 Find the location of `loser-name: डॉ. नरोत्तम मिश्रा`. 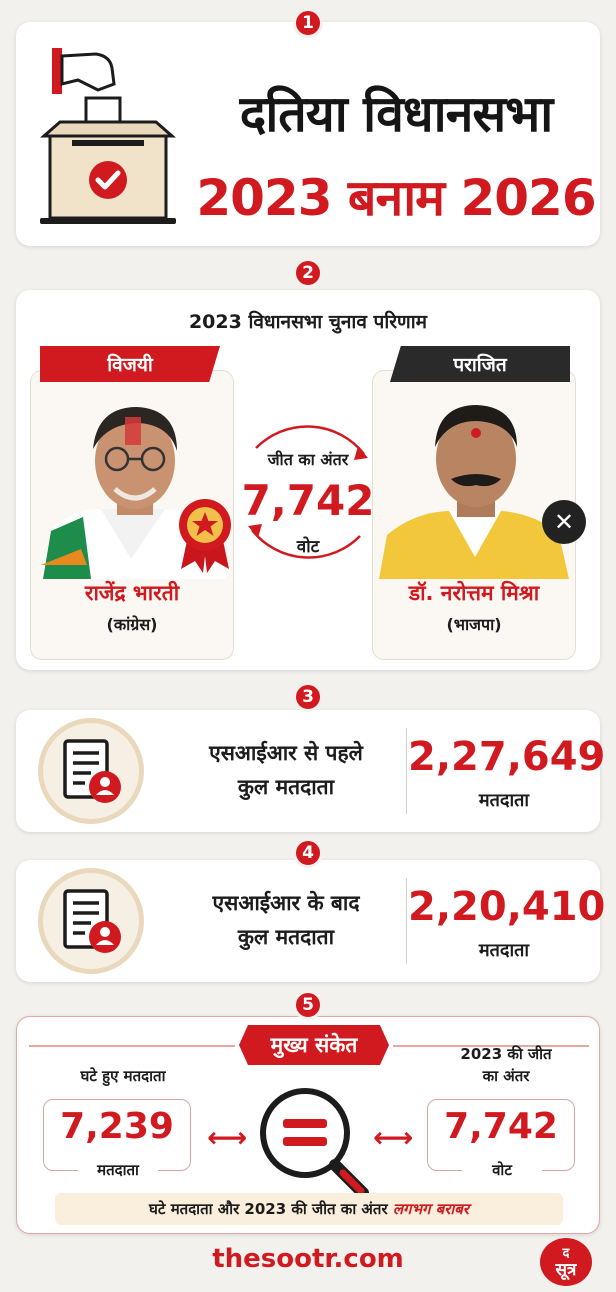

loser-name: डॉ. नरोत्तम मिश्रा is located at coordinates (474, 593).